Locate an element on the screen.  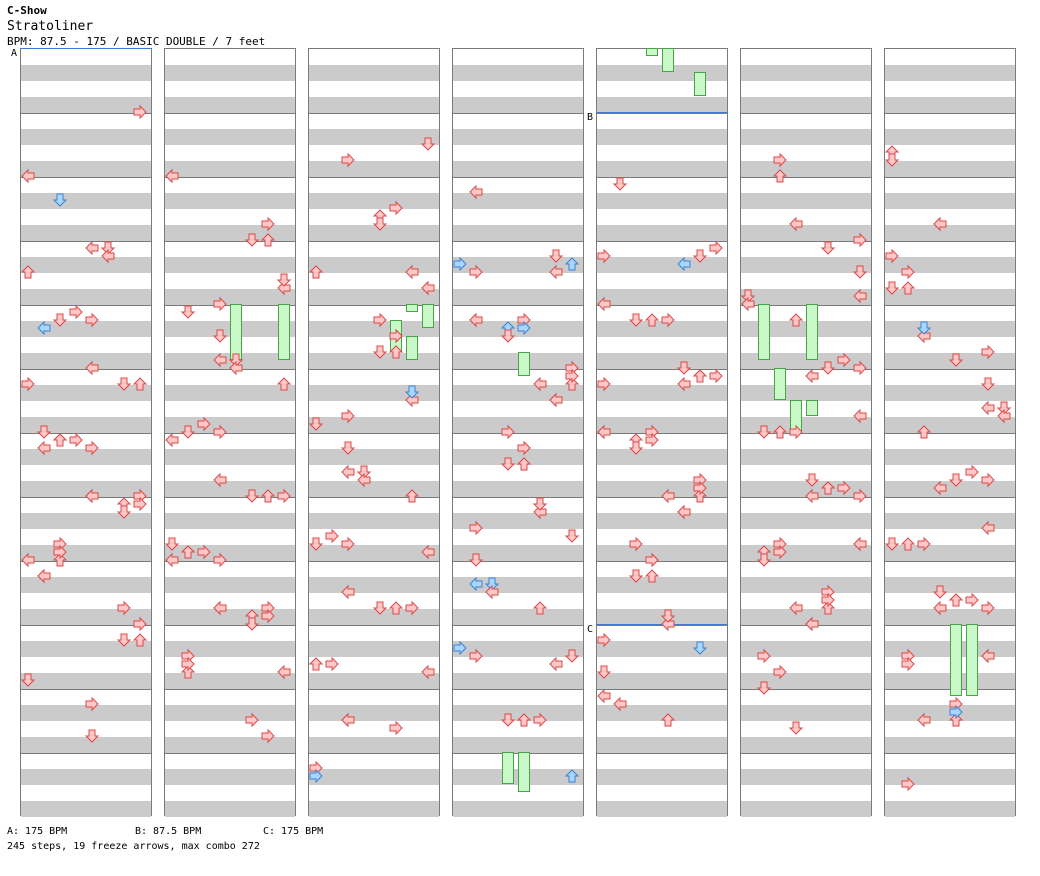
mode-title: C-Show is located at coordinates (27, 10).